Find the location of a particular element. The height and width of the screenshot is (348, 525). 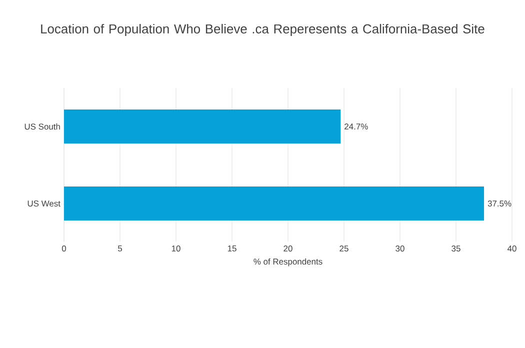

x-tick-label: 10 is located at coordinates (176, 249).